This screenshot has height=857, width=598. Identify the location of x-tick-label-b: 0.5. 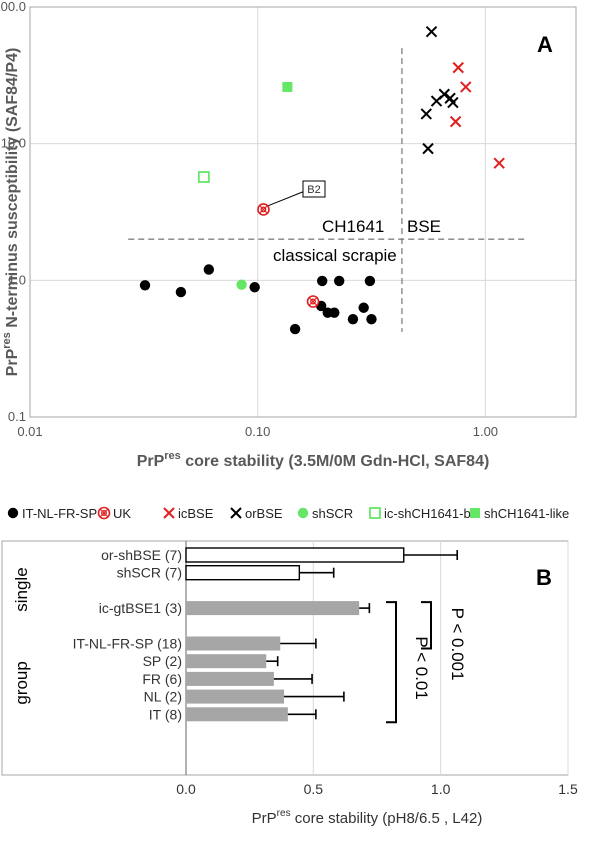
(314, 789).